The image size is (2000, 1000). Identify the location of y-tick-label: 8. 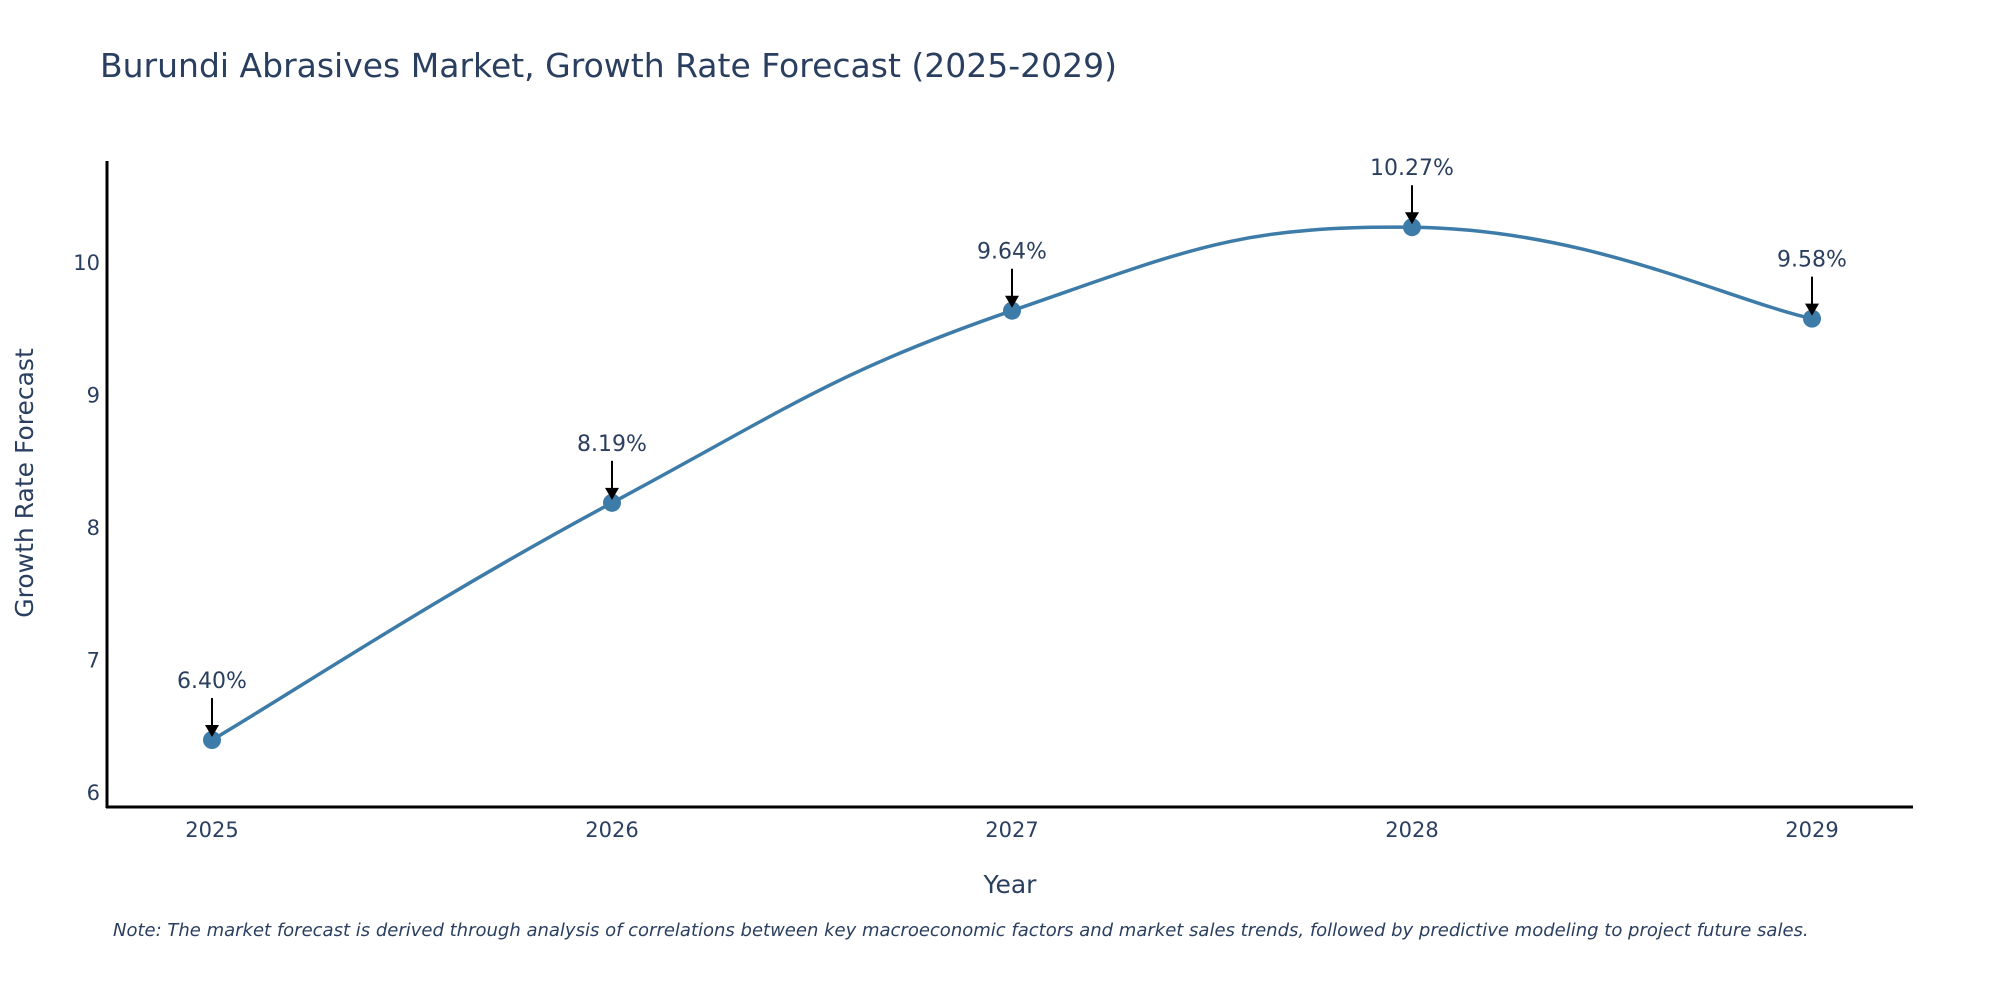
(93, 528).